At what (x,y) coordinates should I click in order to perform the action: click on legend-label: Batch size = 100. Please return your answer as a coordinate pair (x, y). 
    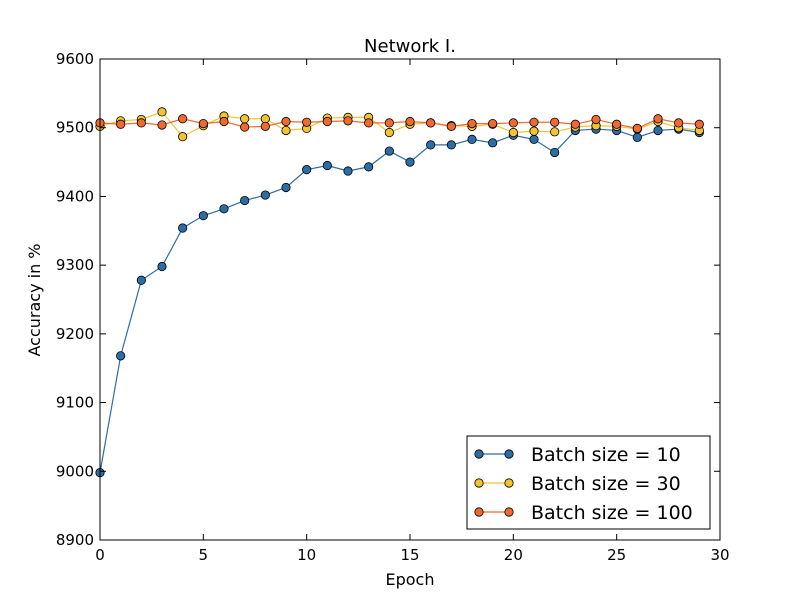
    Looking at the image, I should click on (612, 513).